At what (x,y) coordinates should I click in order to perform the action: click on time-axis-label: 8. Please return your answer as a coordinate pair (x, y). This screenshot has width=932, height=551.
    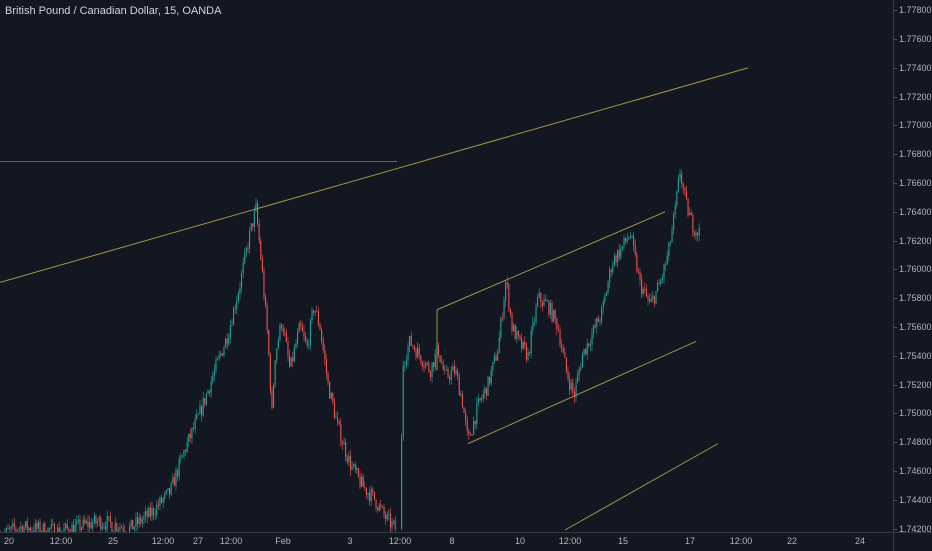
    Looking at the image, I should click on (452, 541).